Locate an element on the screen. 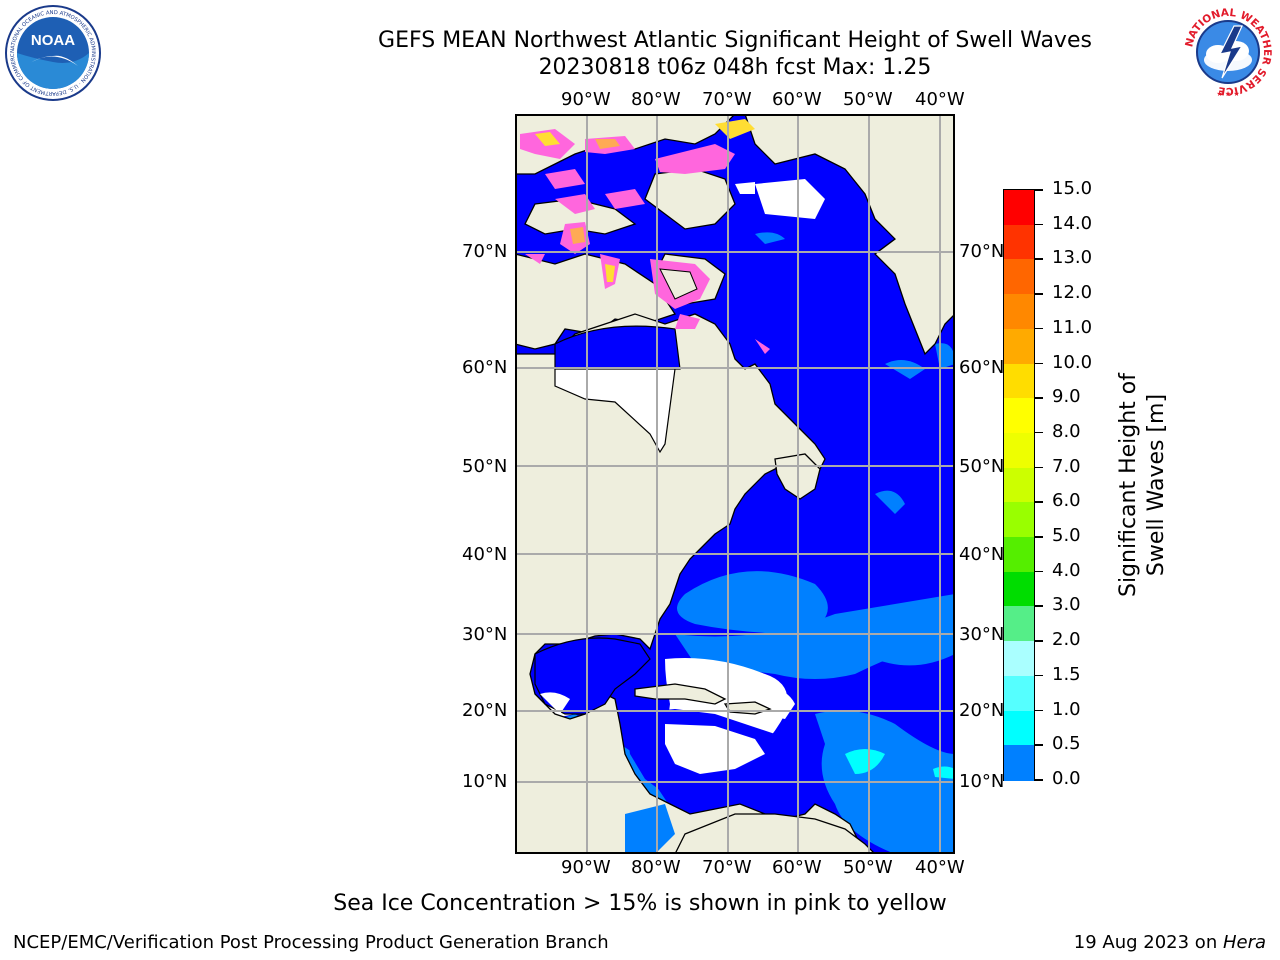 This screenshot has height=960, width=1280. colorbar-tick-label: 7.0 is located at coordinates (1066, 466).